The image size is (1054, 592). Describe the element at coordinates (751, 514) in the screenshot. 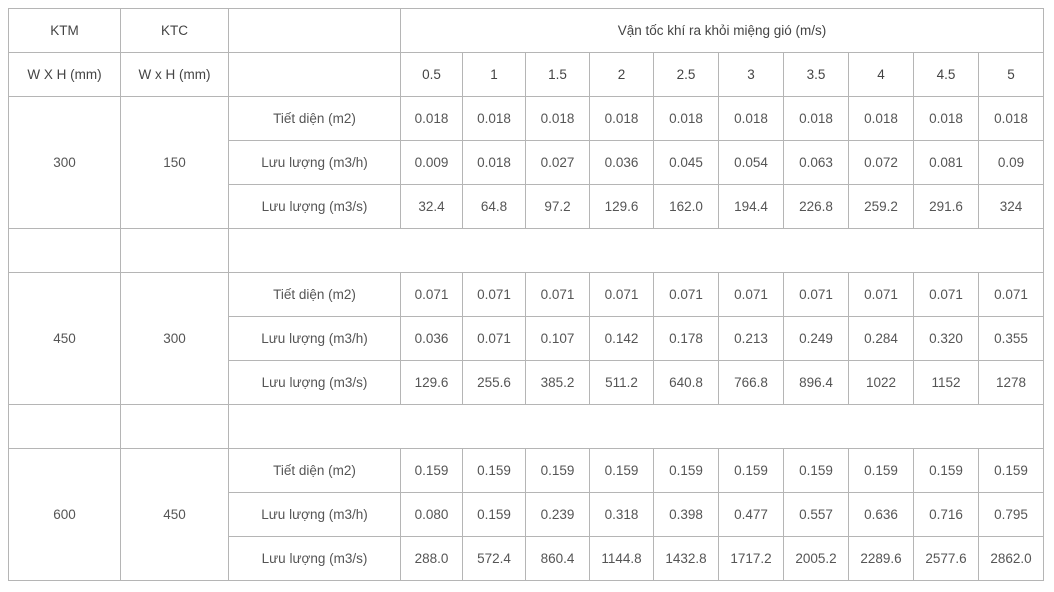

I see `value-cell: 0.477` at that location.